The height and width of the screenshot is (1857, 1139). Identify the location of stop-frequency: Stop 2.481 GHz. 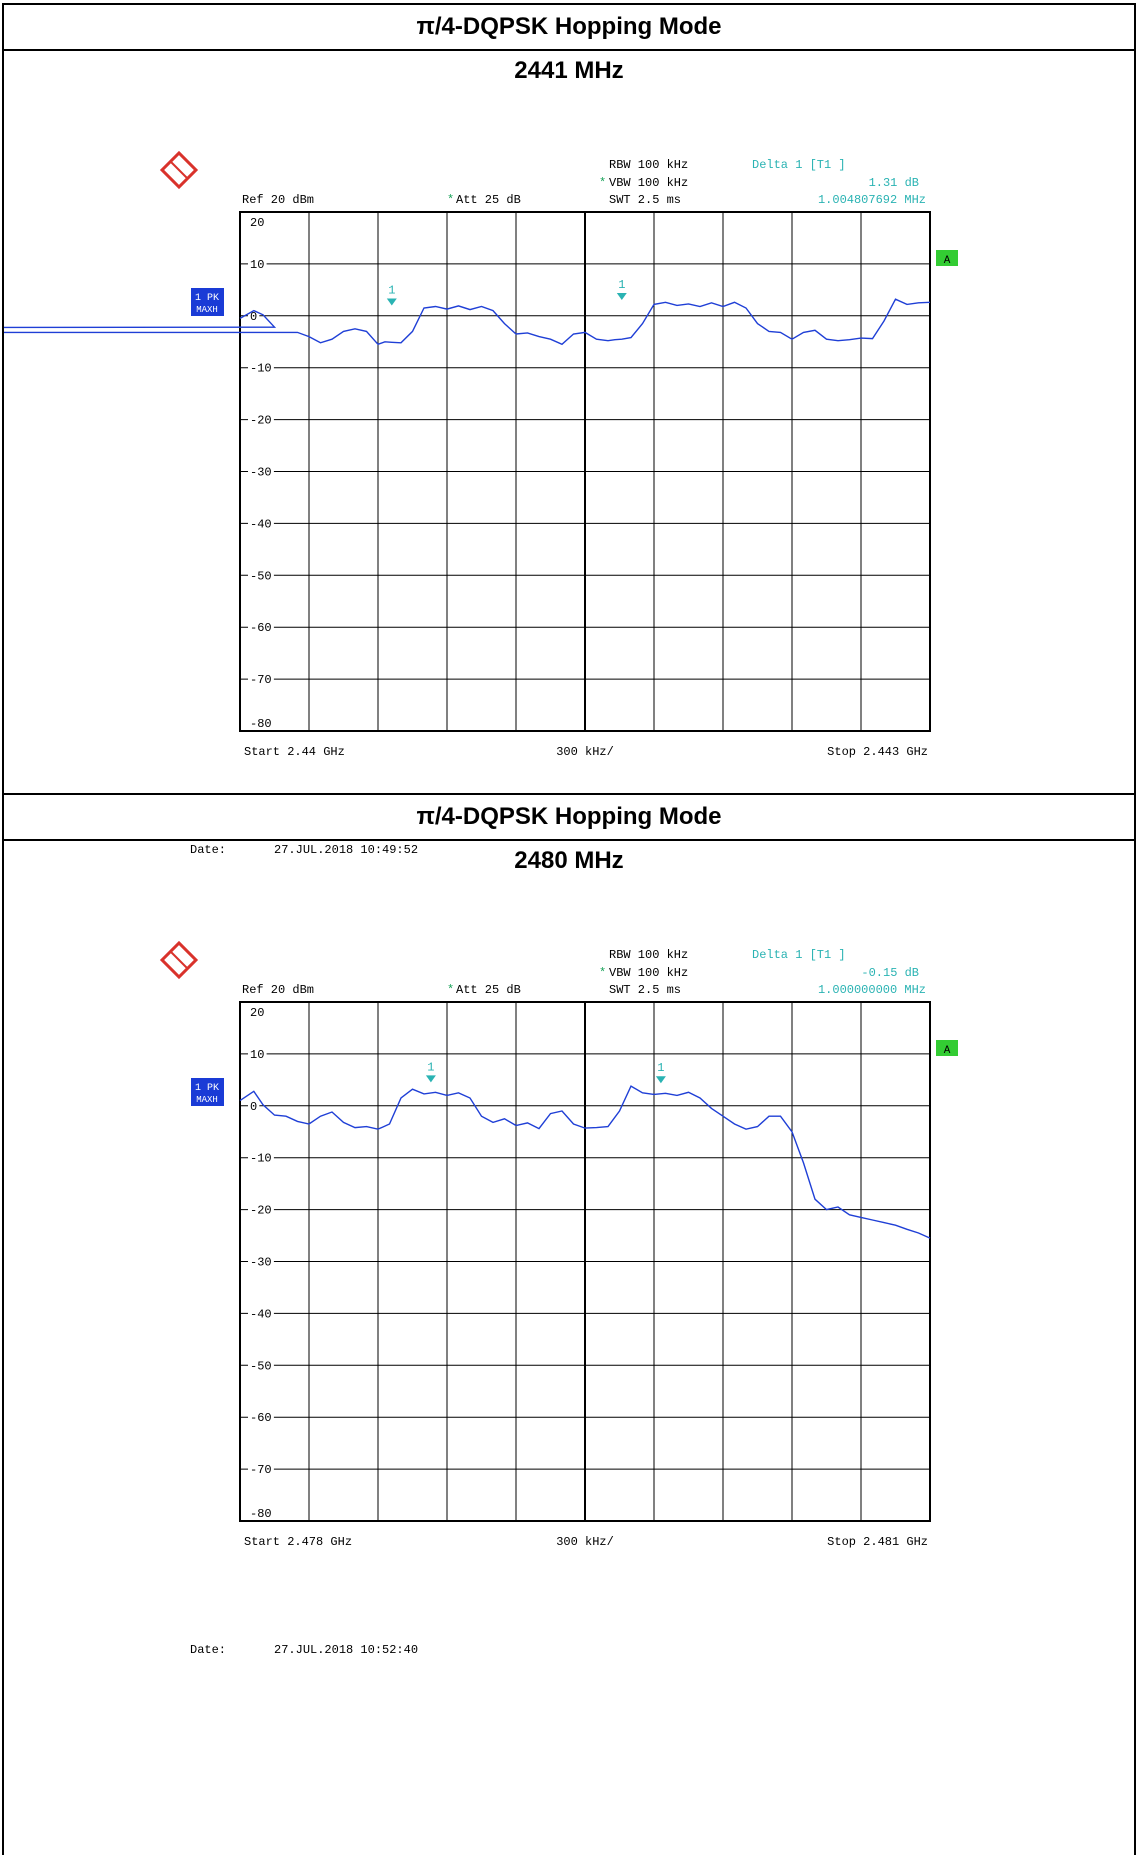
(877, 1542).